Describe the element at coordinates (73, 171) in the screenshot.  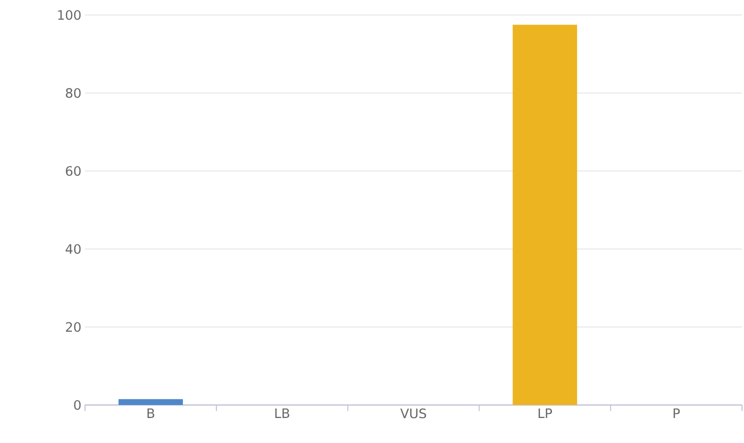
I see `y-tick-label: 60` at that location.